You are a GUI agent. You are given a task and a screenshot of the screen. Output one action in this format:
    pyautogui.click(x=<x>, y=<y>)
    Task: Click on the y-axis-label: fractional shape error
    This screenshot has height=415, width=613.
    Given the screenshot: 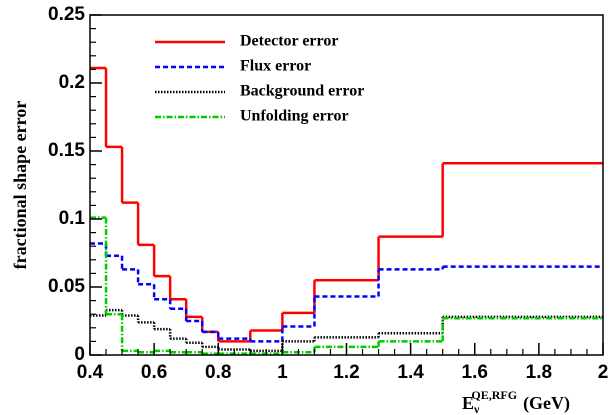 What is the action you would take?
    pyautogui.click(x=20, y=185)
    